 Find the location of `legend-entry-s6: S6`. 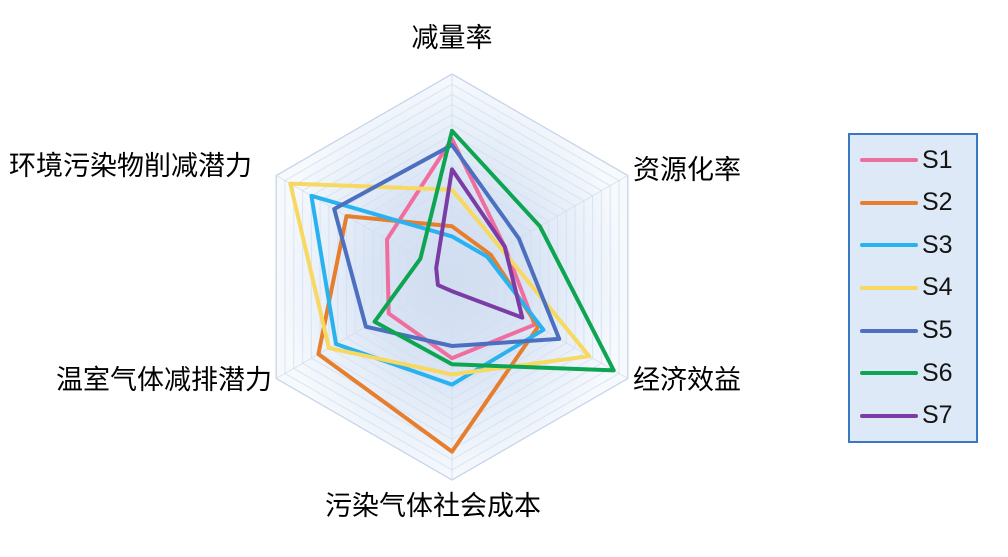

legend-entry-s6: S6 is located at coordinates (913, 373).